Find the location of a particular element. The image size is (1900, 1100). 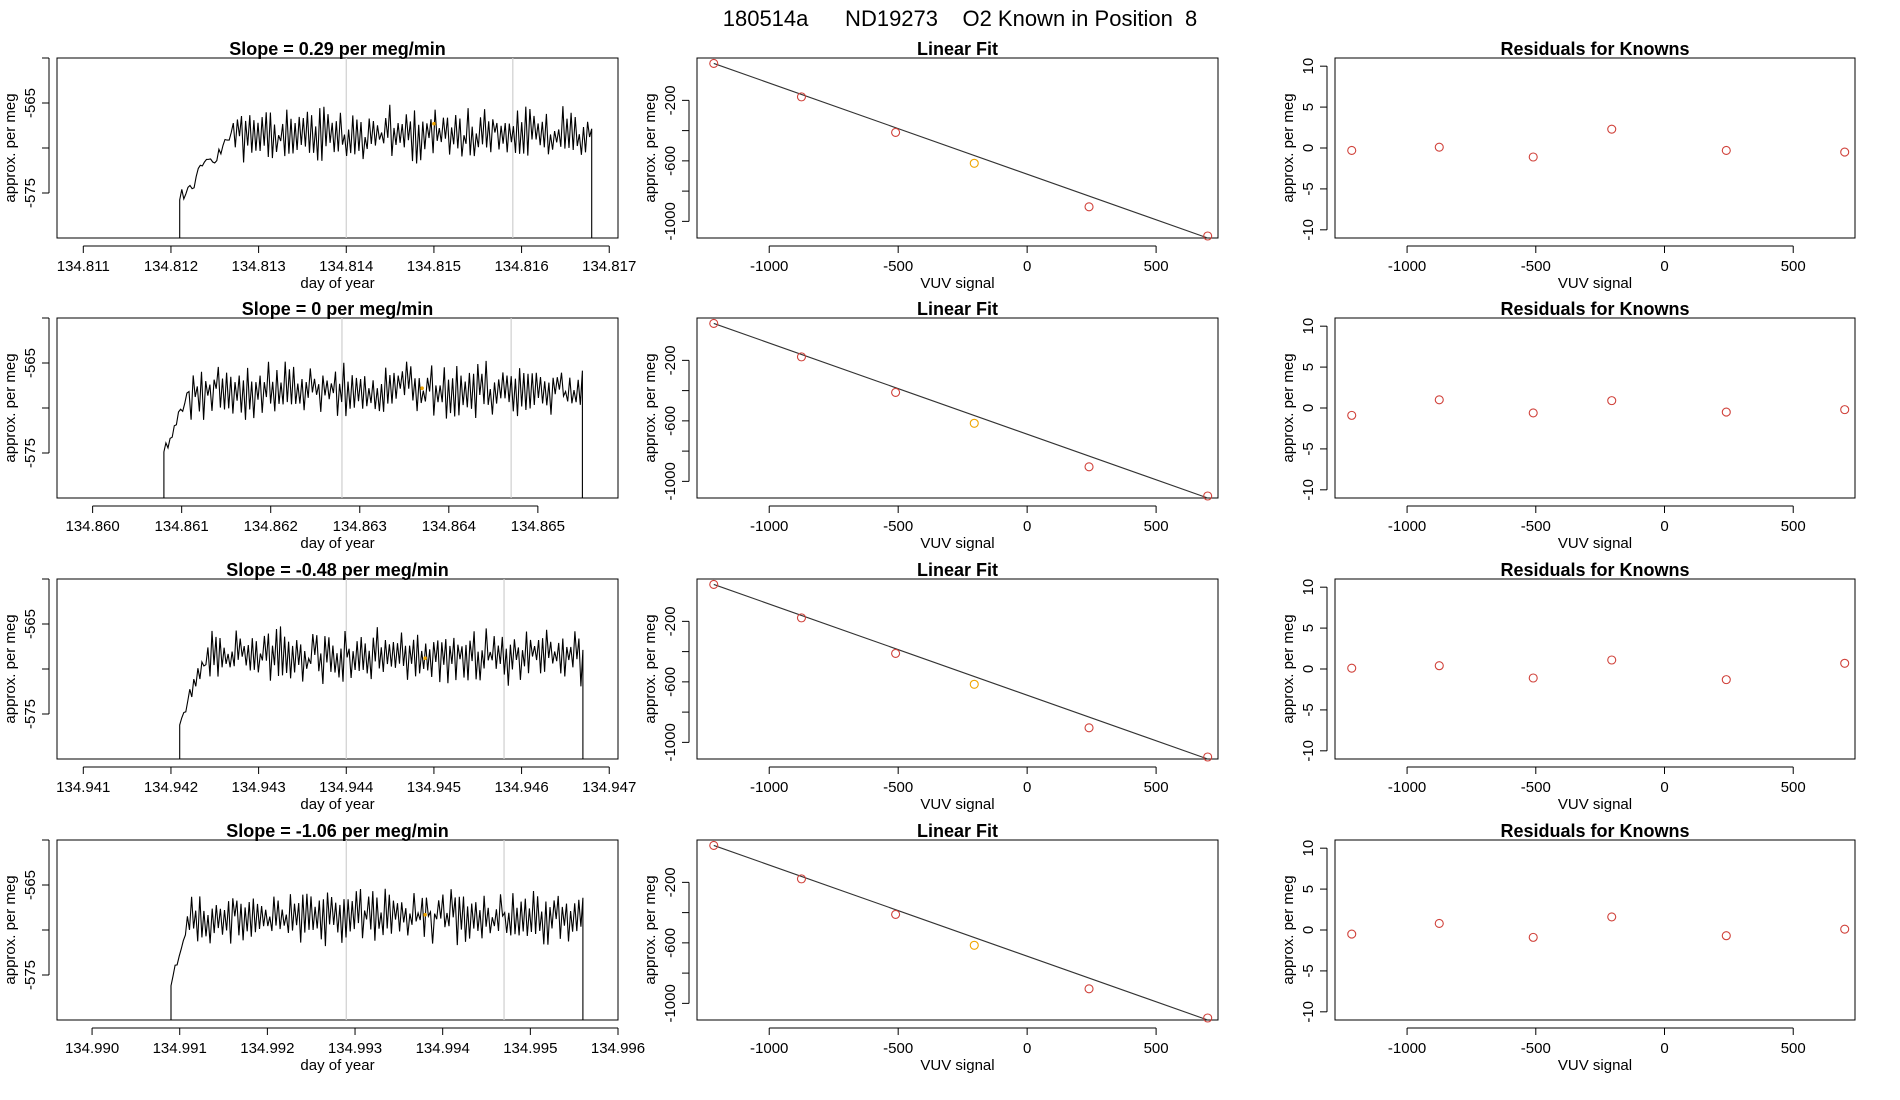

panel-title: Slope = -1.06 per meg/min is located at coordinates (337, 831).